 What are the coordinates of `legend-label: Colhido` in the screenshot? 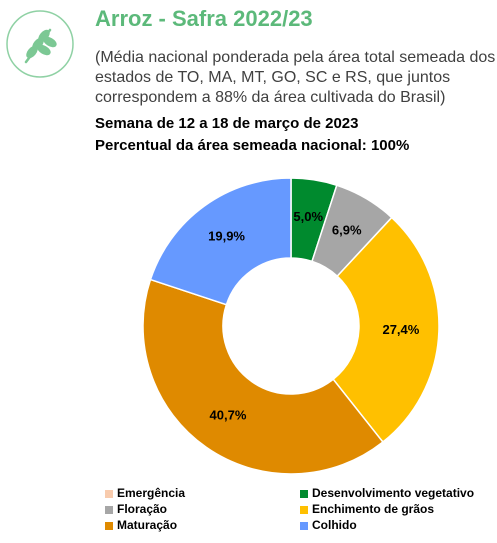 It's located at (334, 525).